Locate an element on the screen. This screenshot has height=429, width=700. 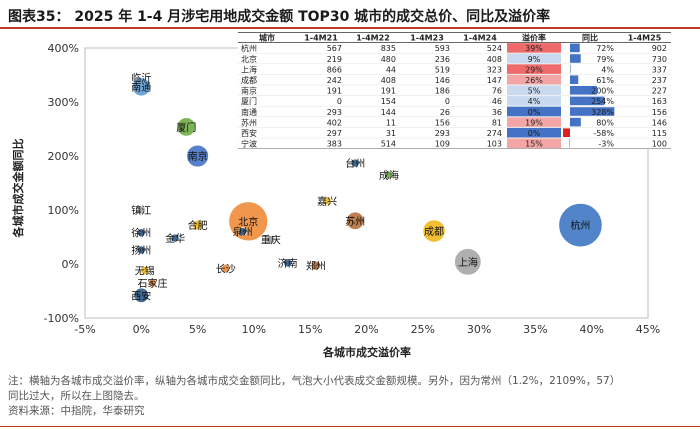
table-cell: 0% is located at coordinates (534, 133).